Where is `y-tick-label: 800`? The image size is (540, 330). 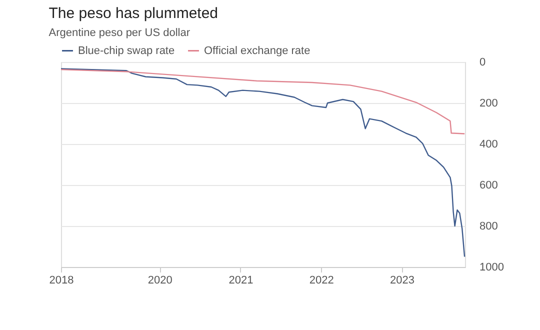 y-tick-label: 800 is located at coordinates (489, 226).